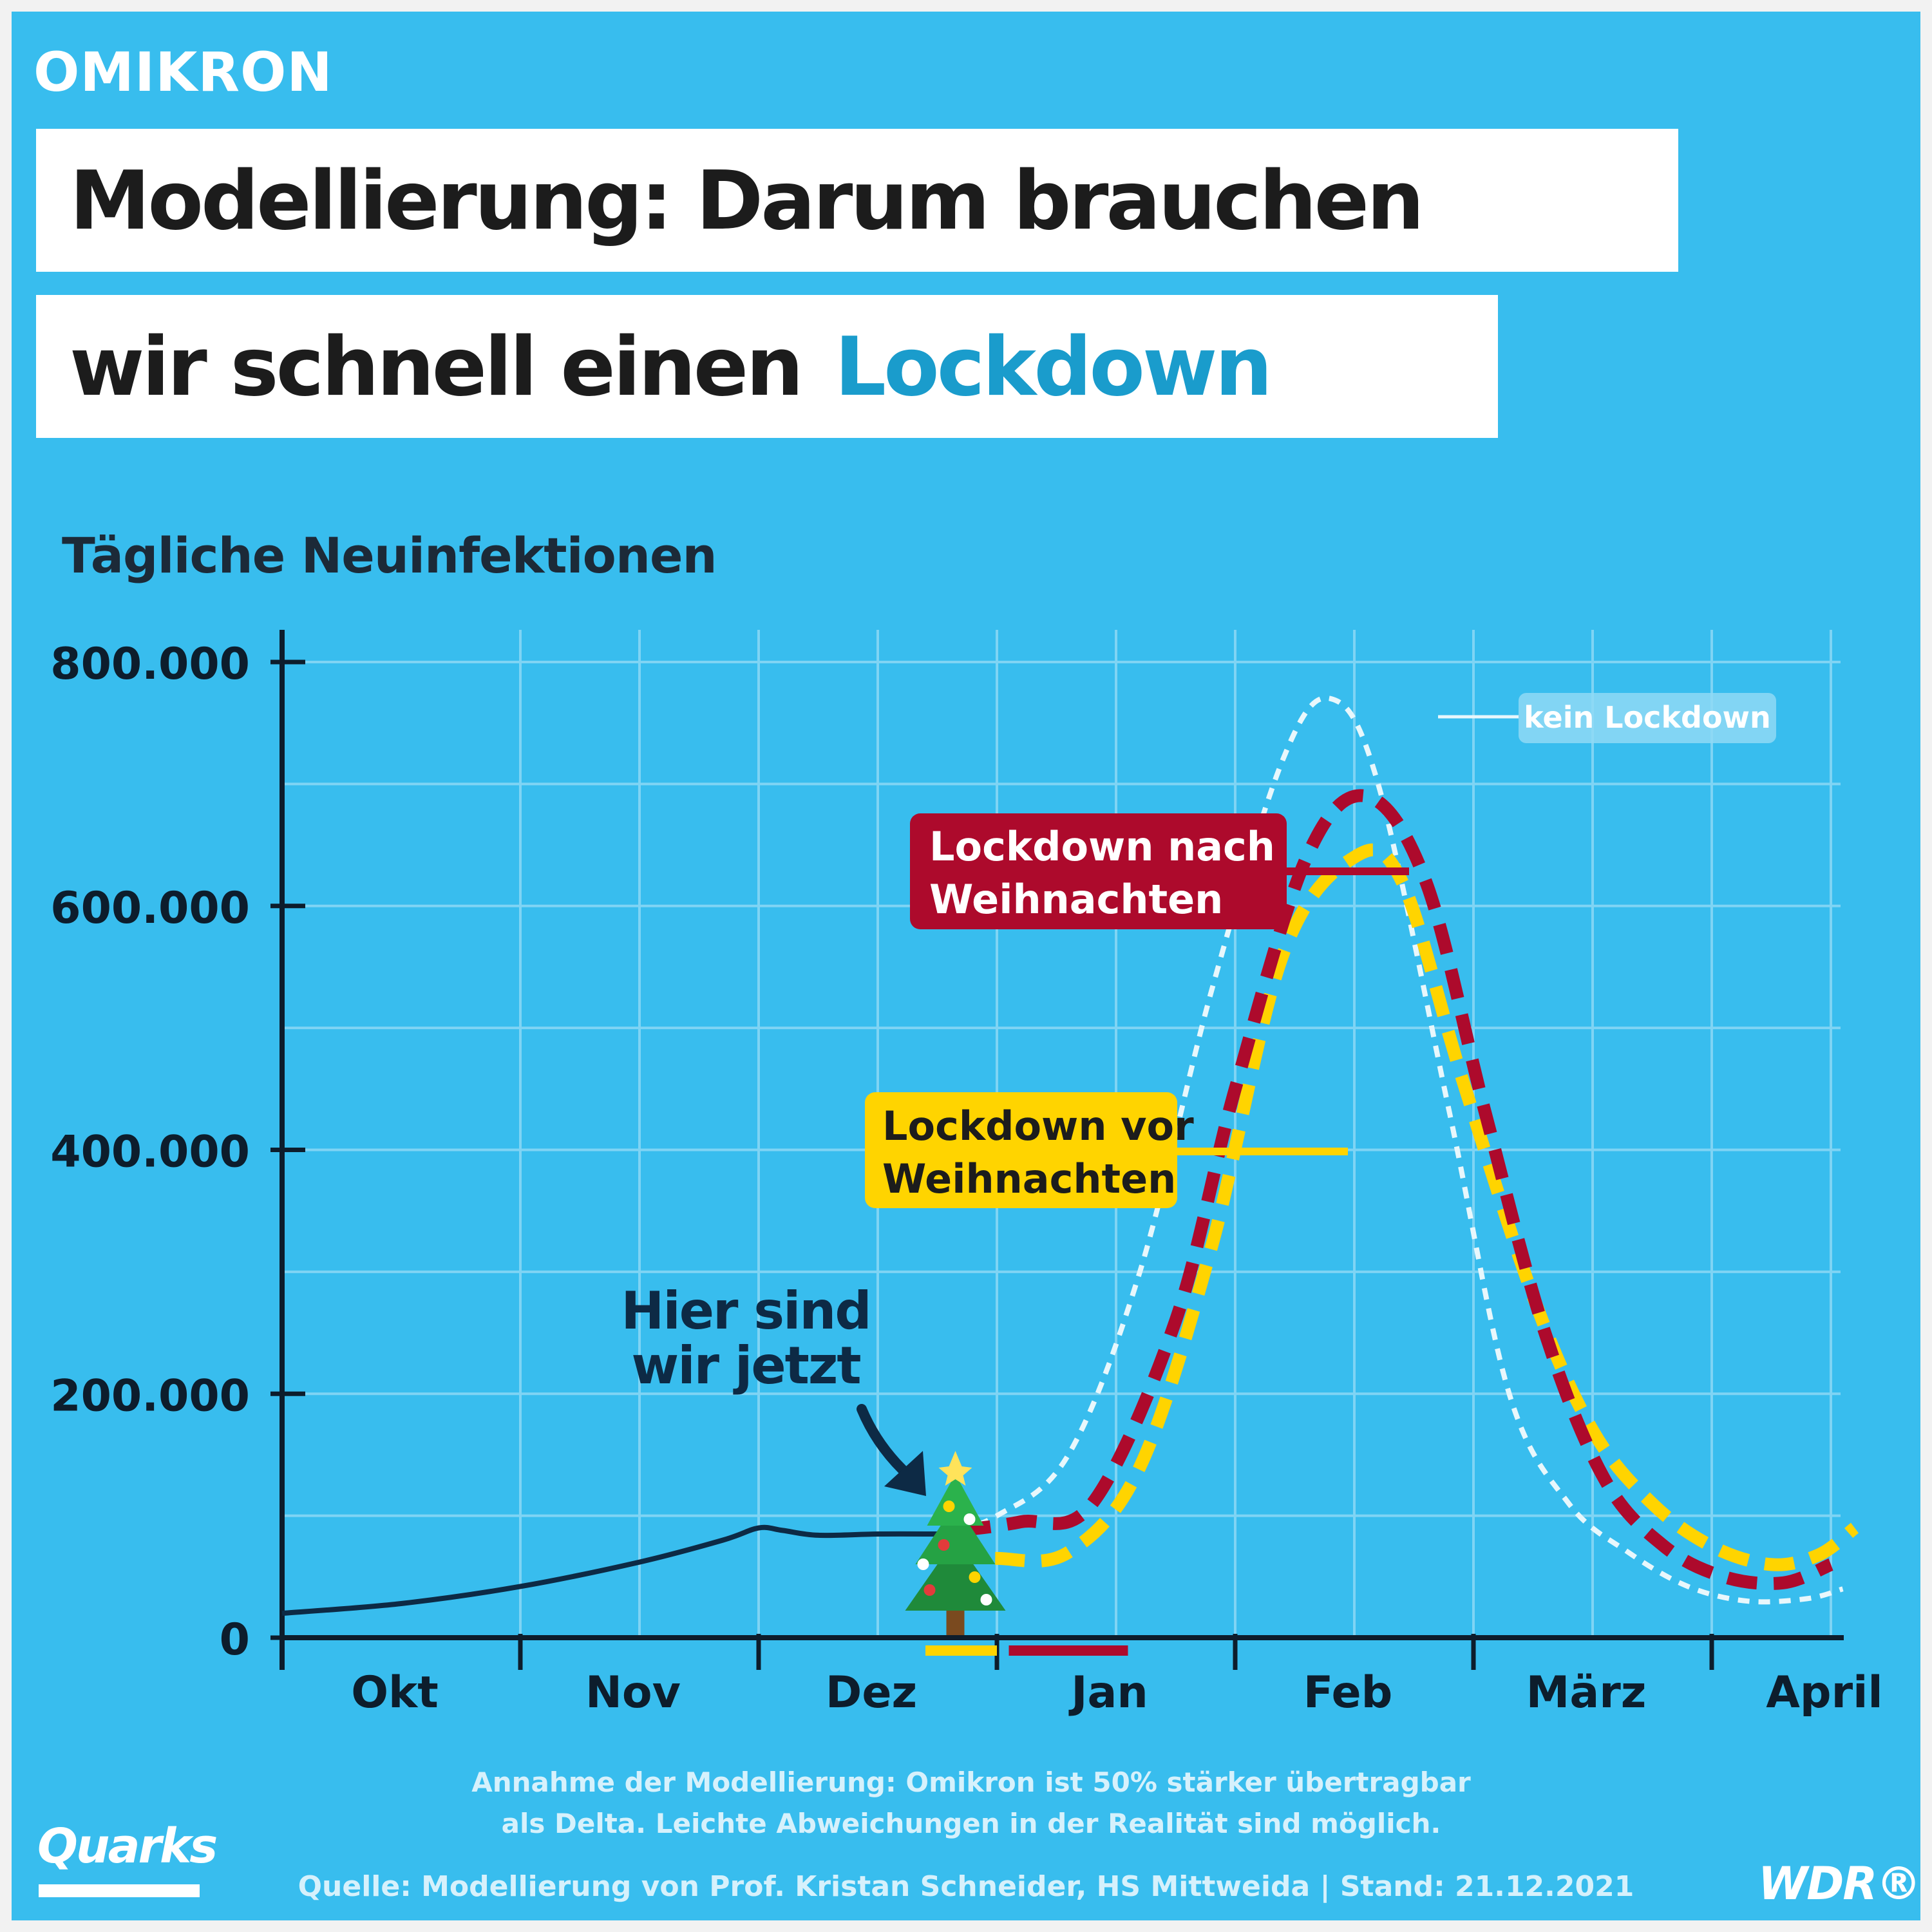 Image resolution: width=1932 pixels, height=1932 pixels. I want to click on kein-lockdown-label-box, so click(1647, 718).